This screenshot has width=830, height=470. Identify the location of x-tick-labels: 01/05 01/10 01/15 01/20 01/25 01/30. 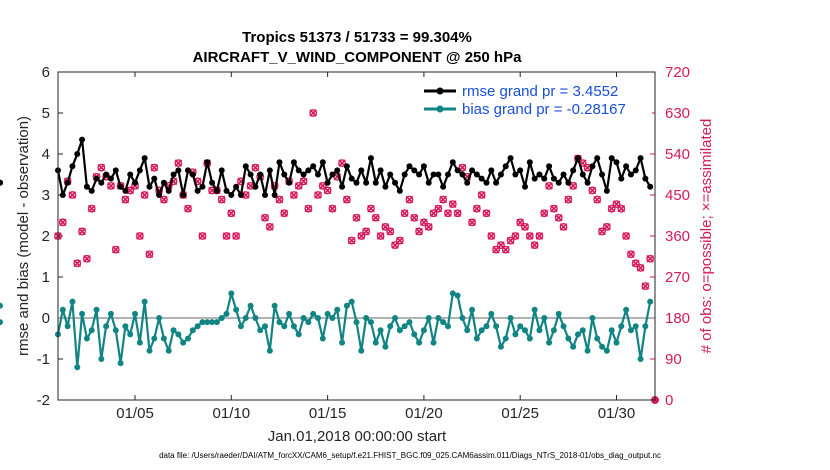
(375, 413).